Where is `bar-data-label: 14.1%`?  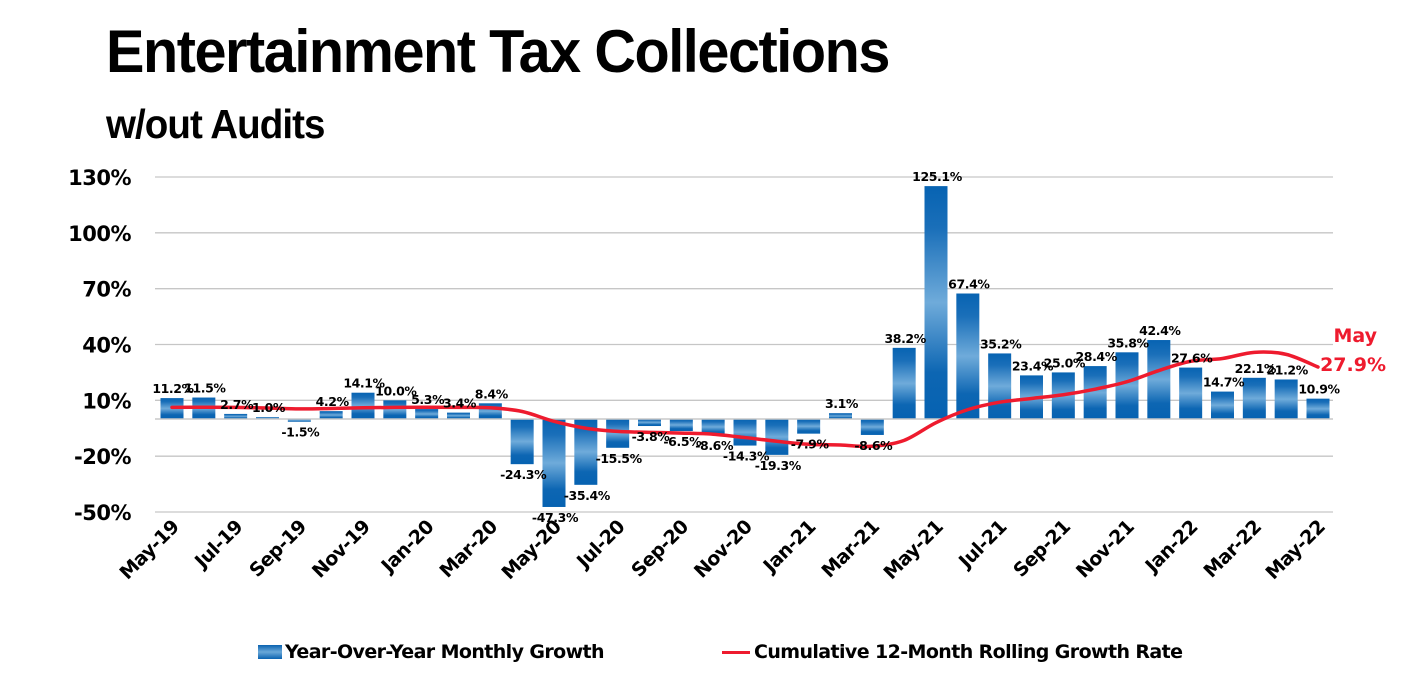
bar-data-label: 14.1% is located at coordinates (364, 383).